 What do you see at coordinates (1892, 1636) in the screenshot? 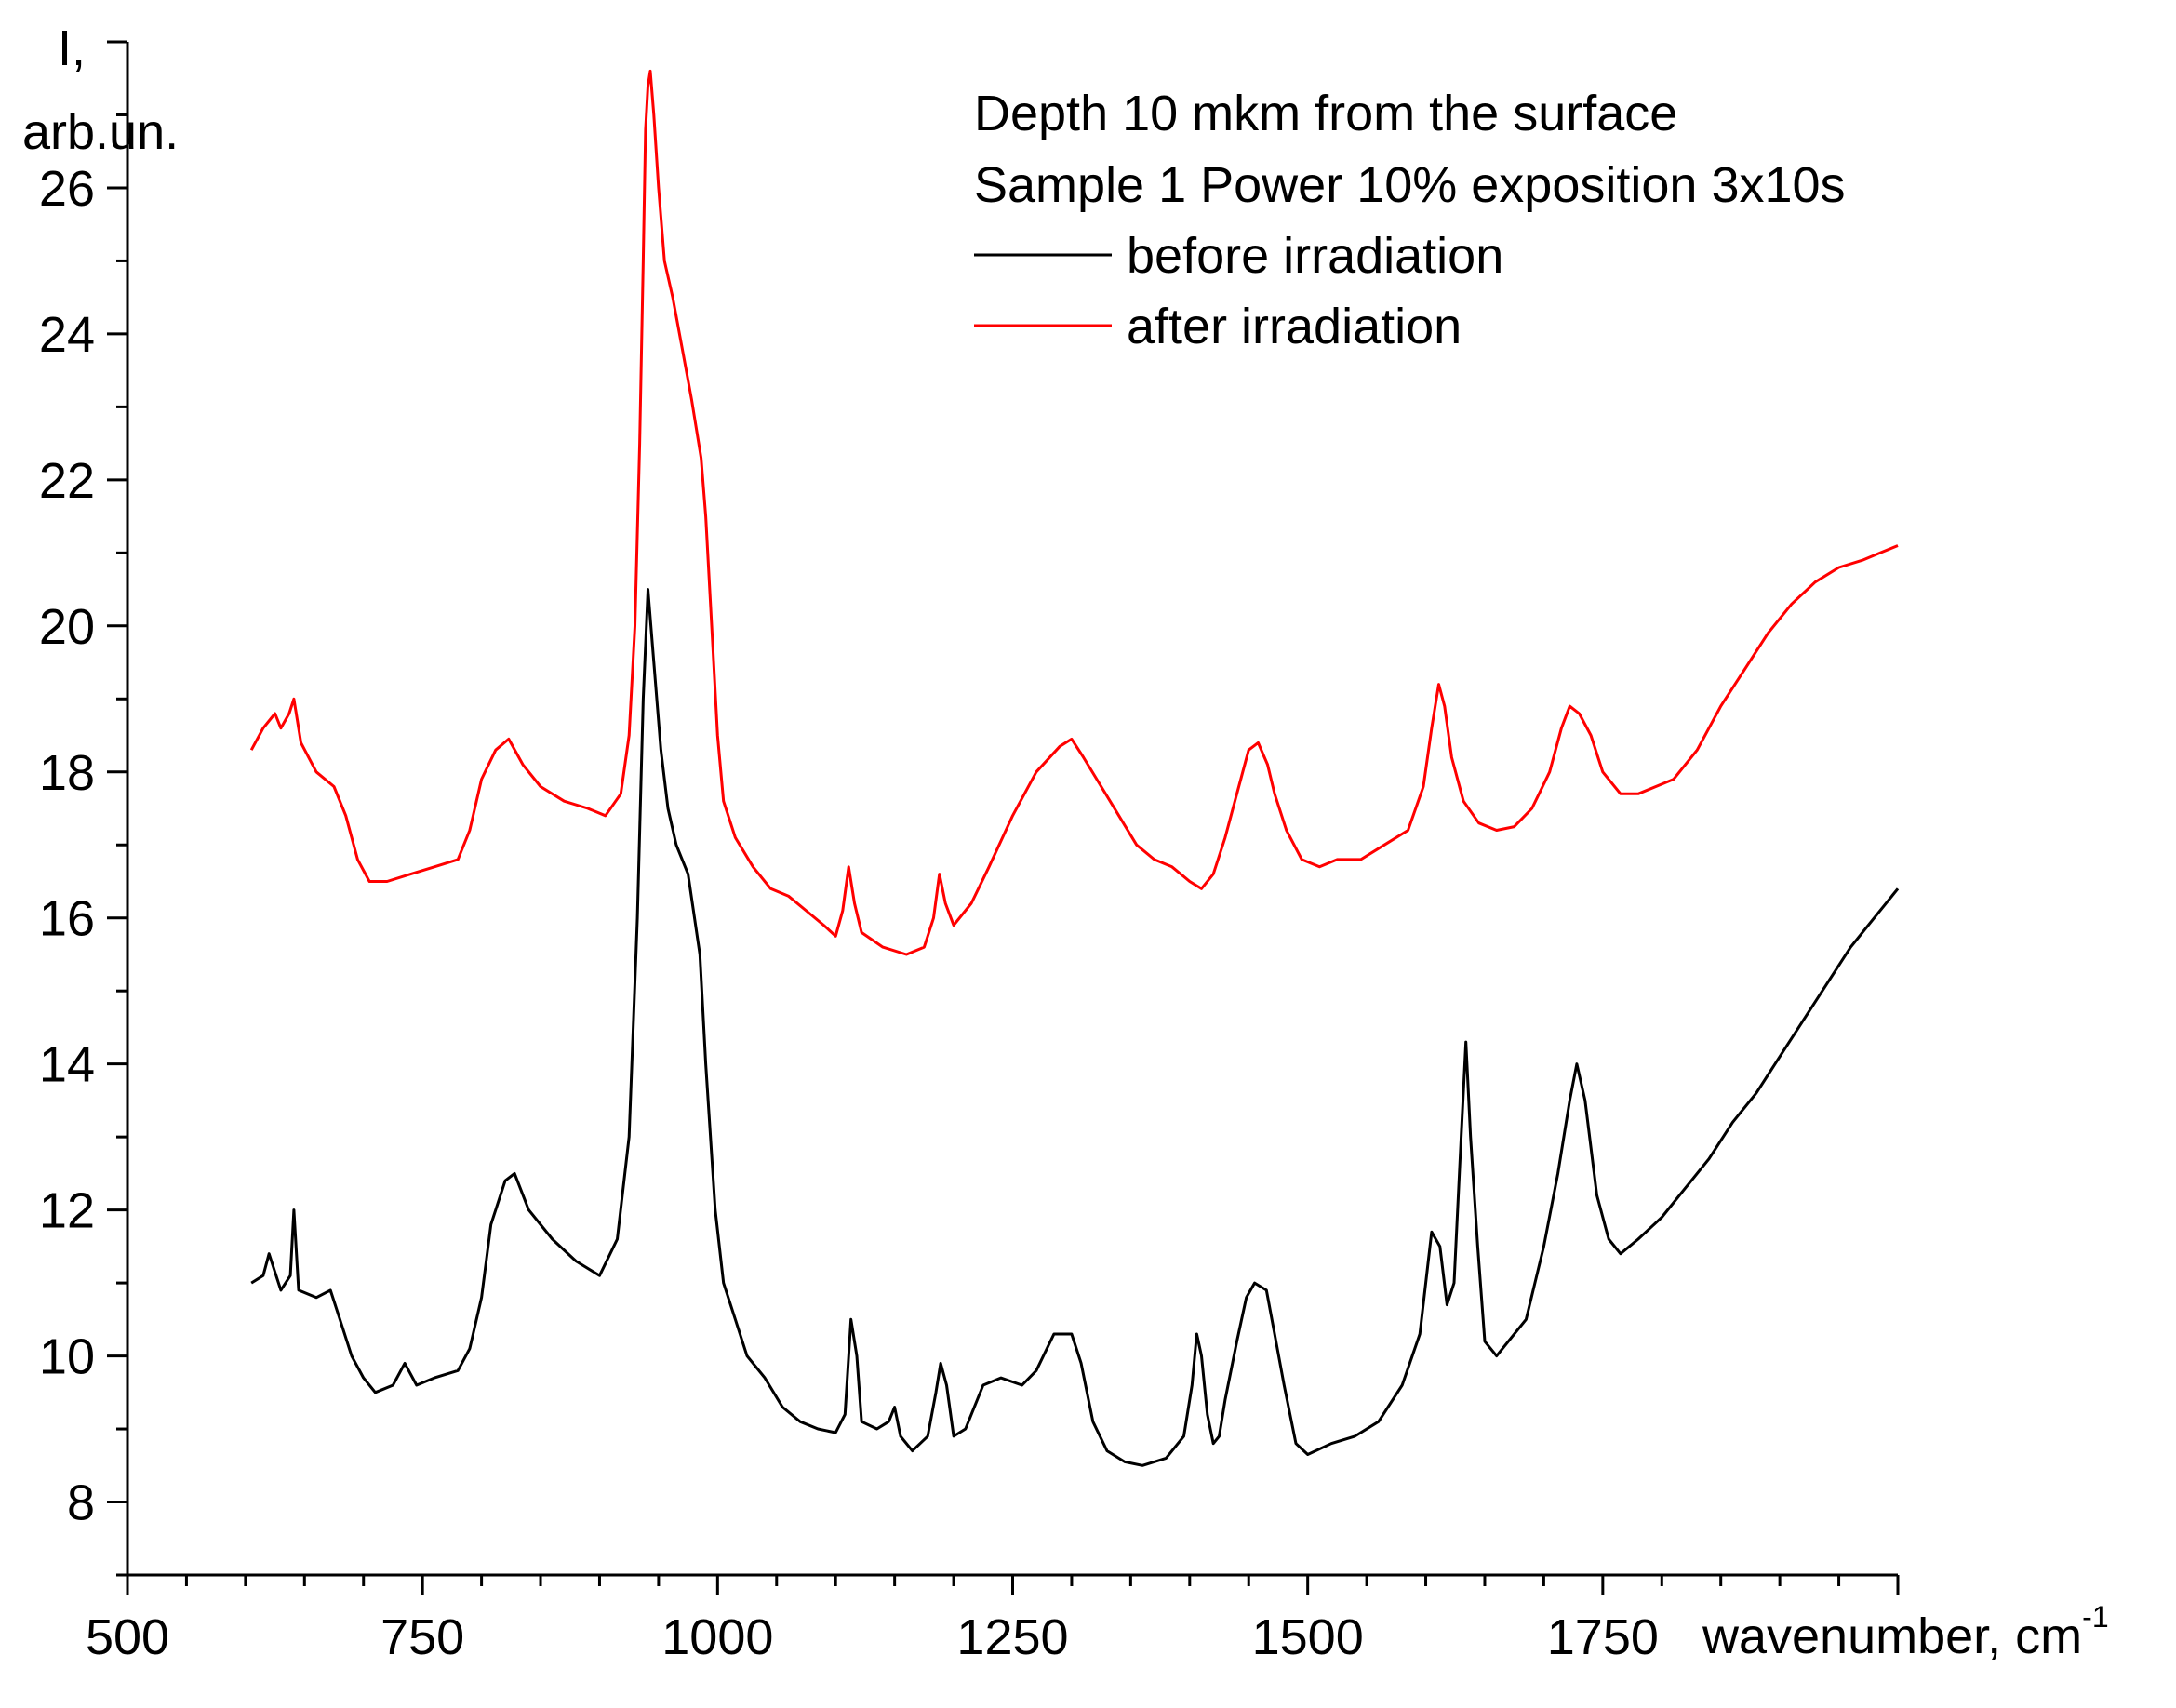
I see `x-axis-label-text: wavenumber, cm` at bounding box center [1892, 1636].